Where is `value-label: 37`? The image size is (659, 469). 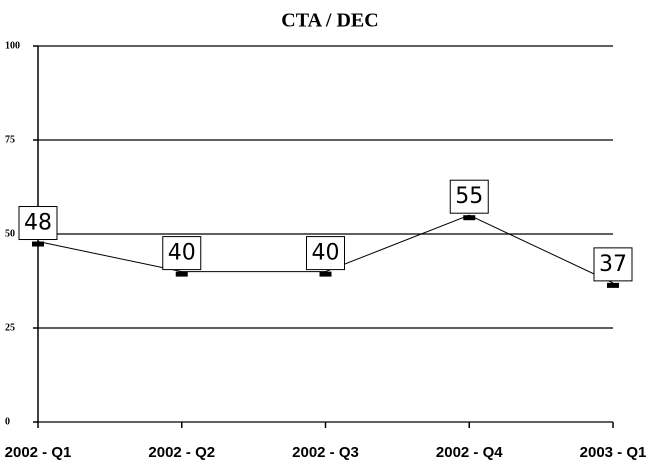
value-label: 37 is located at coordinates (613, 264).